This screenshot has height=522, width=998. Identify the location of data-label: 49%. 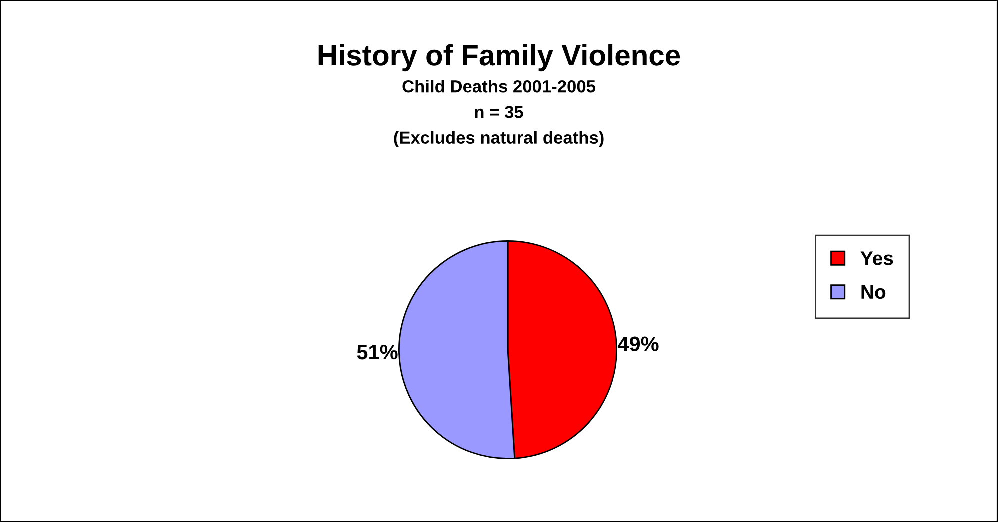
(638, 344).